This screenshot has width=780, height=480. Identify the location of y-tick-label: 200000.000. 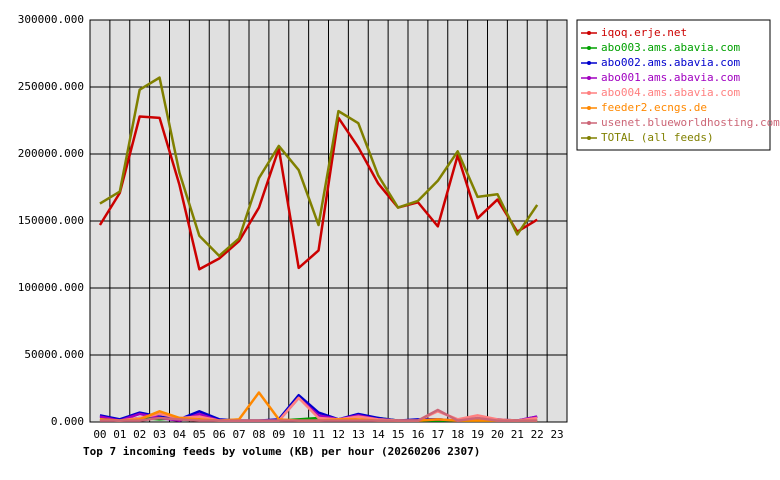
(51, 153).